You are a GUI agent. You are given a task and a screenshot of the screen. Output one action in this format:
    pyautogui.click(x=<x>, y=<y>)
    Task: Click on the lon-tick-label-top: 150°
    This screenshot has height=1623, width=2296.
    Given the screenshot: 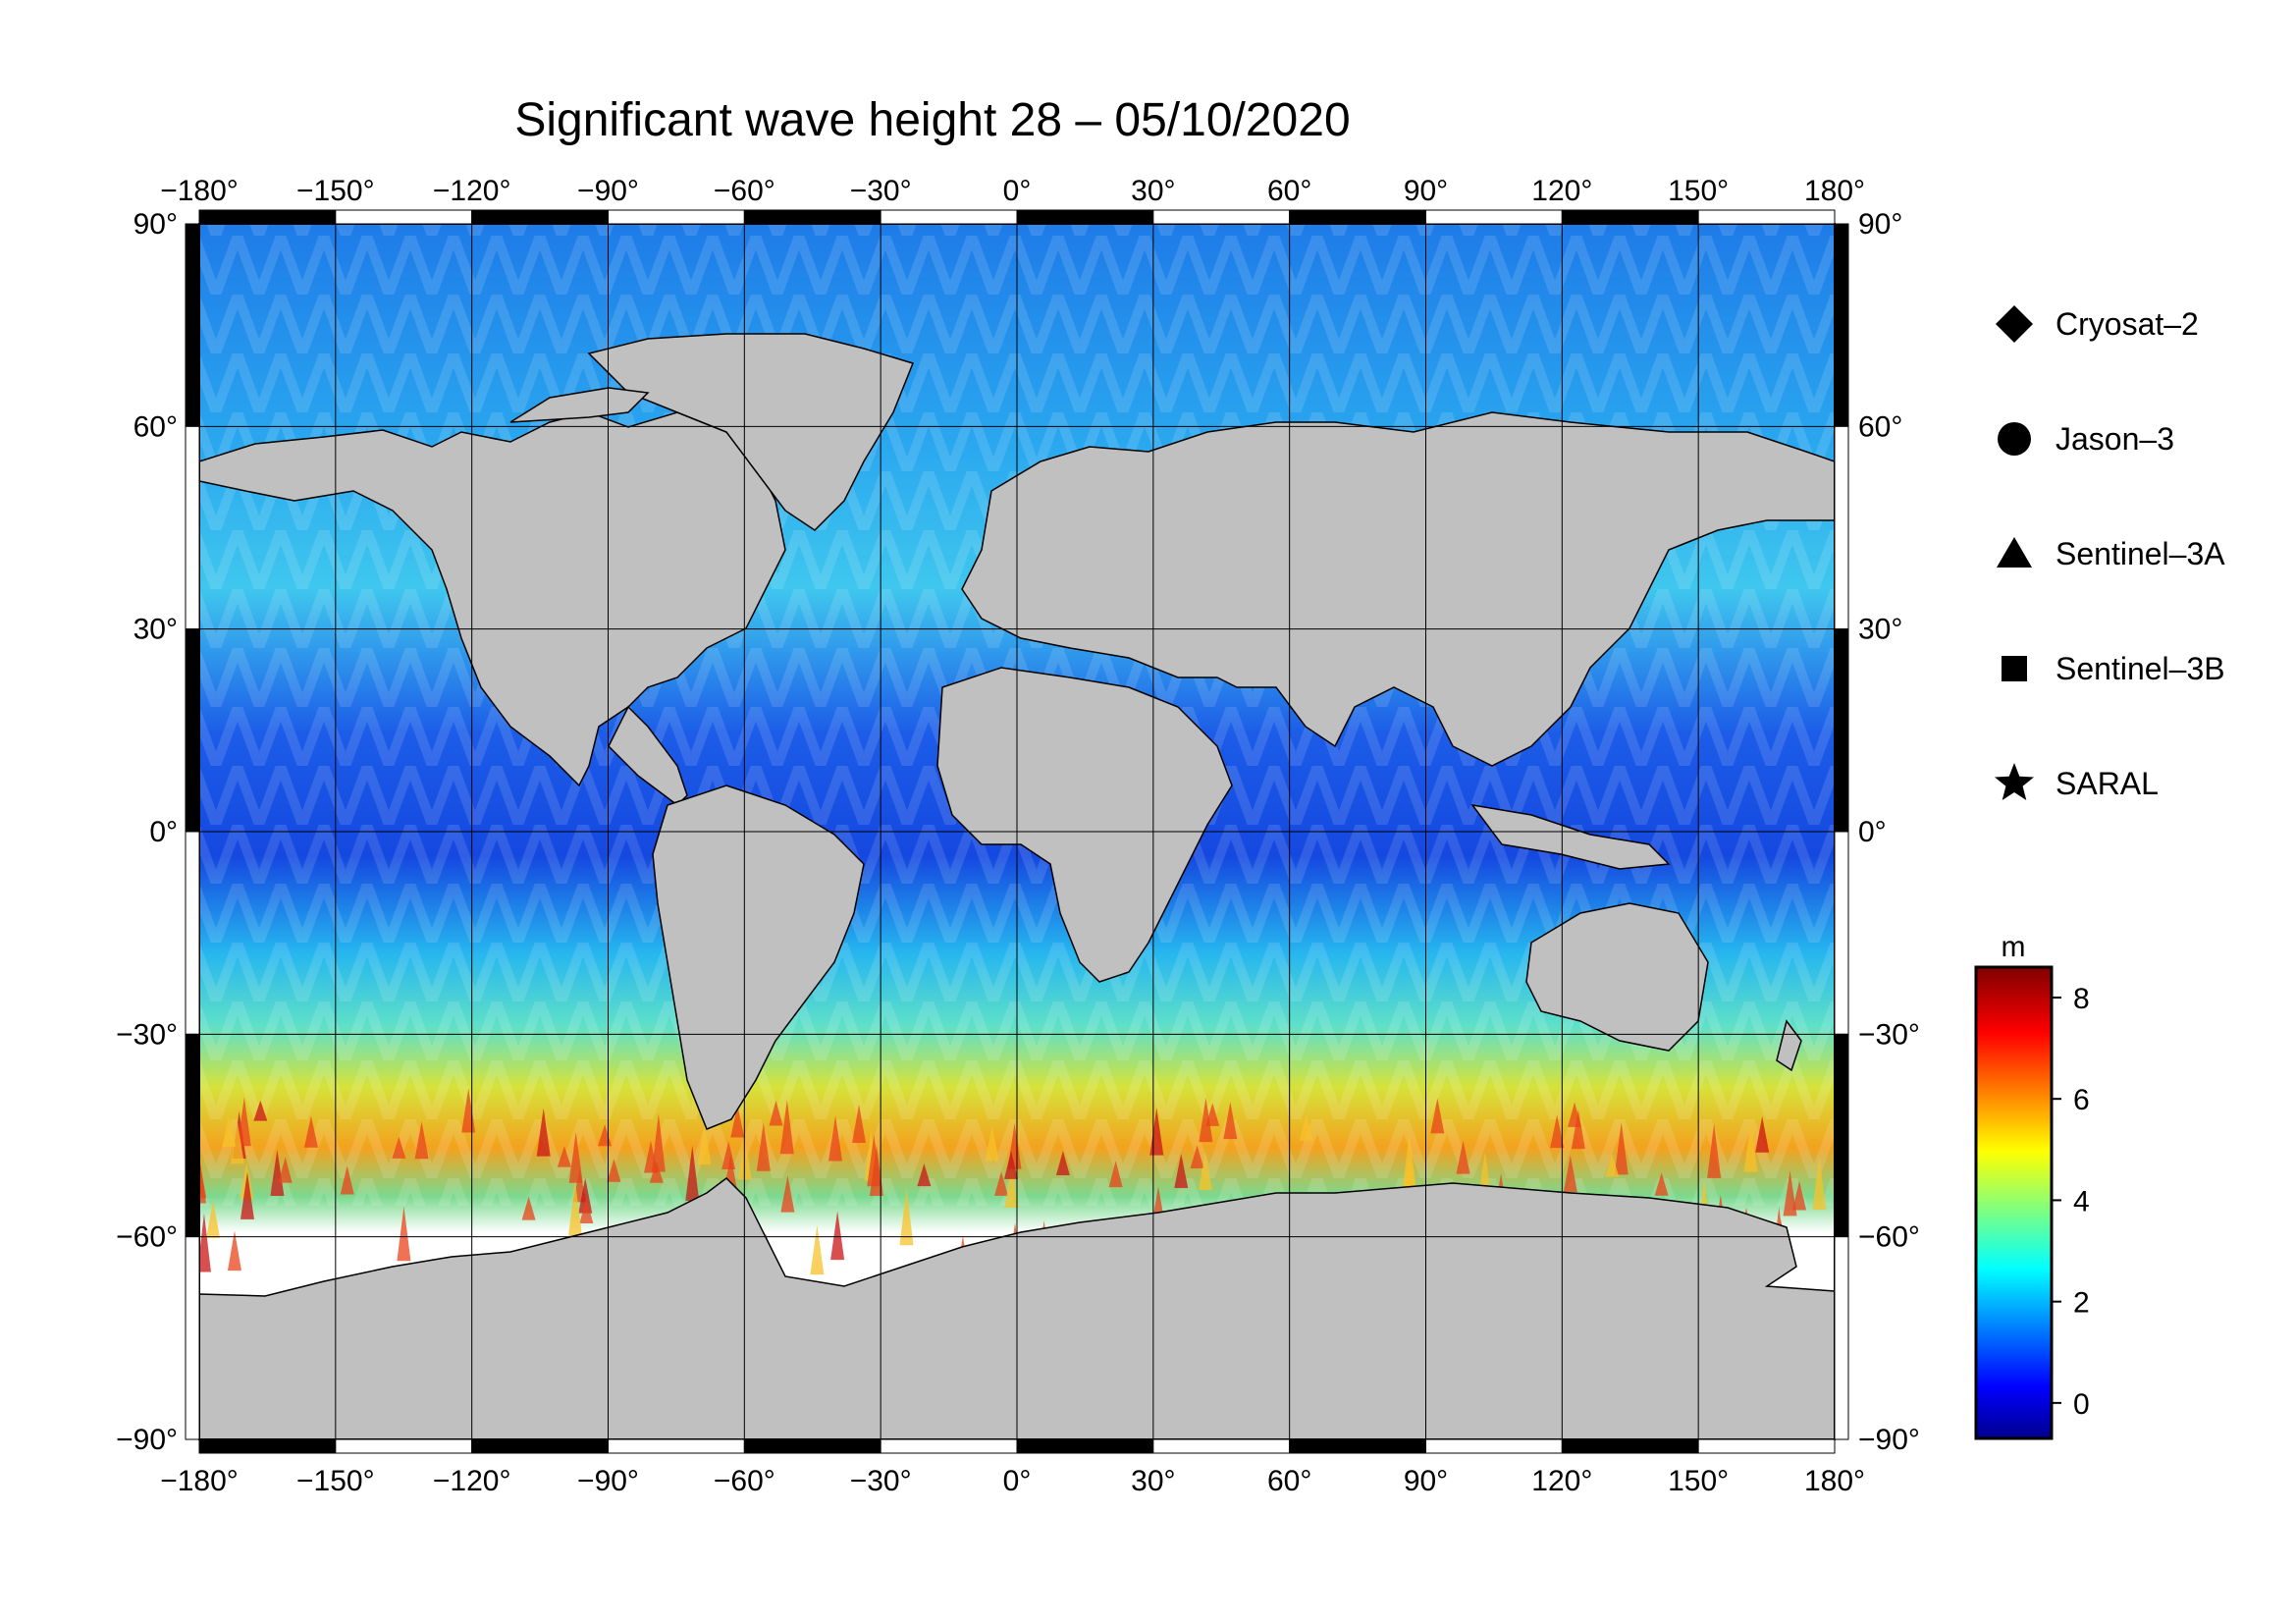 What is the action you would take?
    pyautogui.click(x=1698, y=191)
    